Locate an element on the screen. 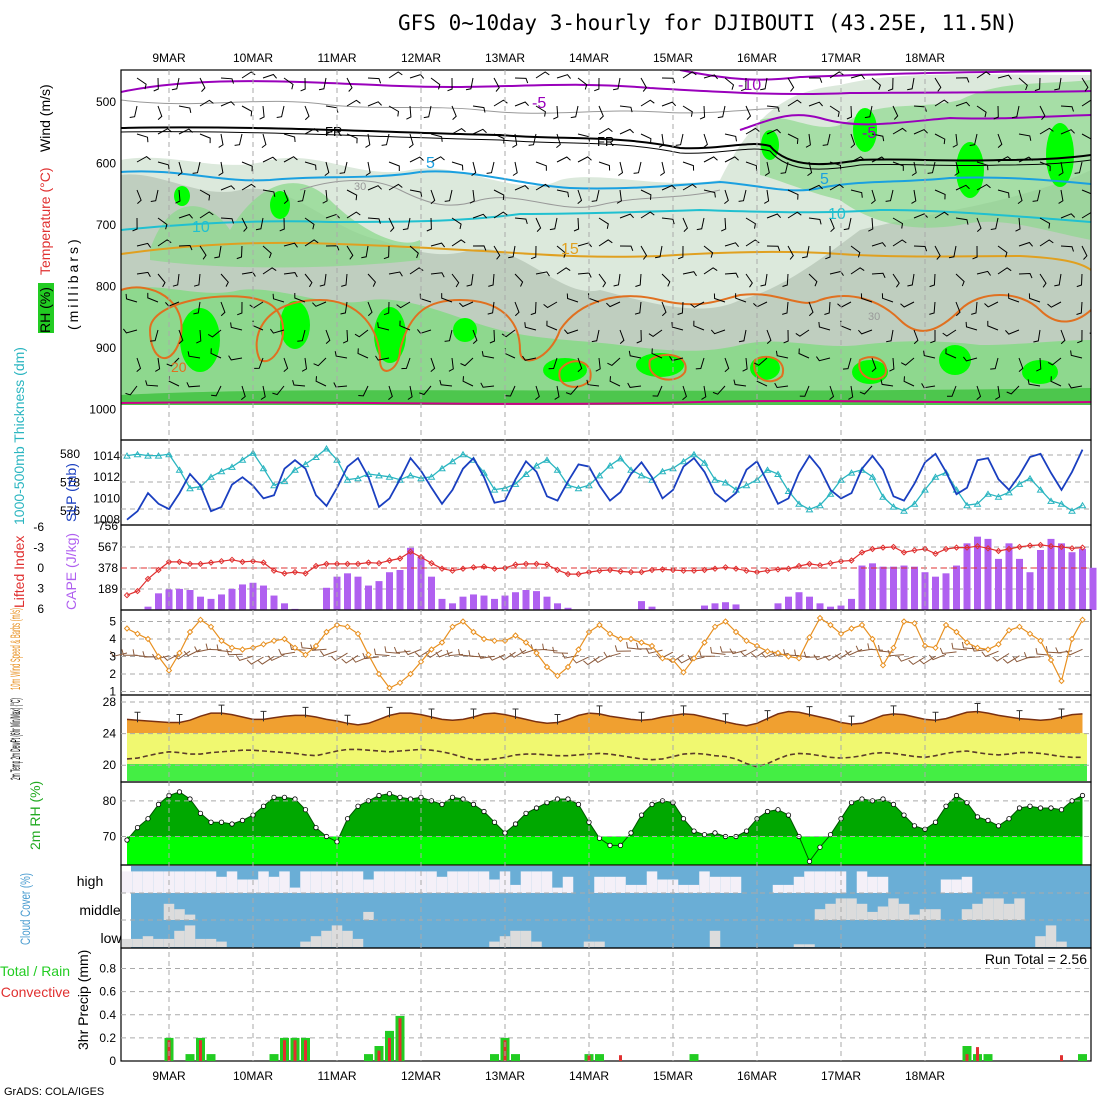 This screenshot has width=1100, height=1100. wind-tick: 4 is located at coordinates (112, 639).